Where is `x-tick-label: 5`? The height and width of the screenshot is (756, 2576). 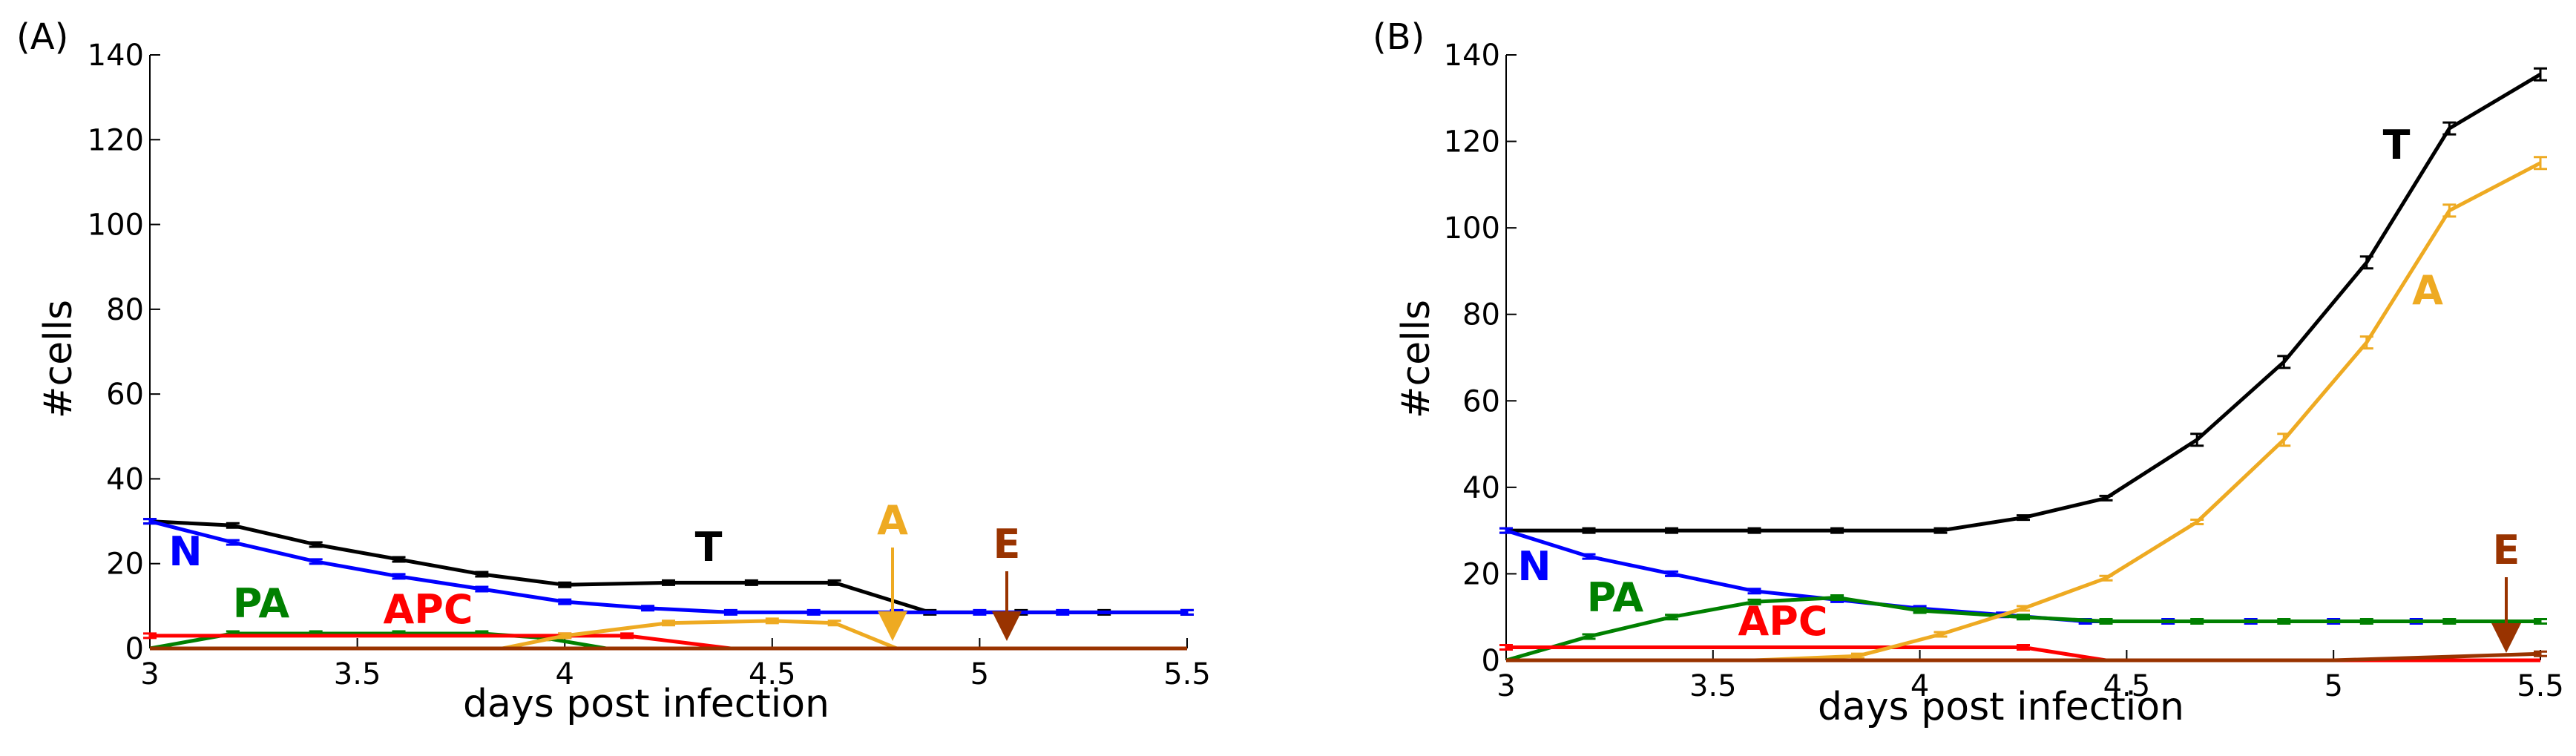
x-tick-label: 5 is located at coordinates (979, 674).